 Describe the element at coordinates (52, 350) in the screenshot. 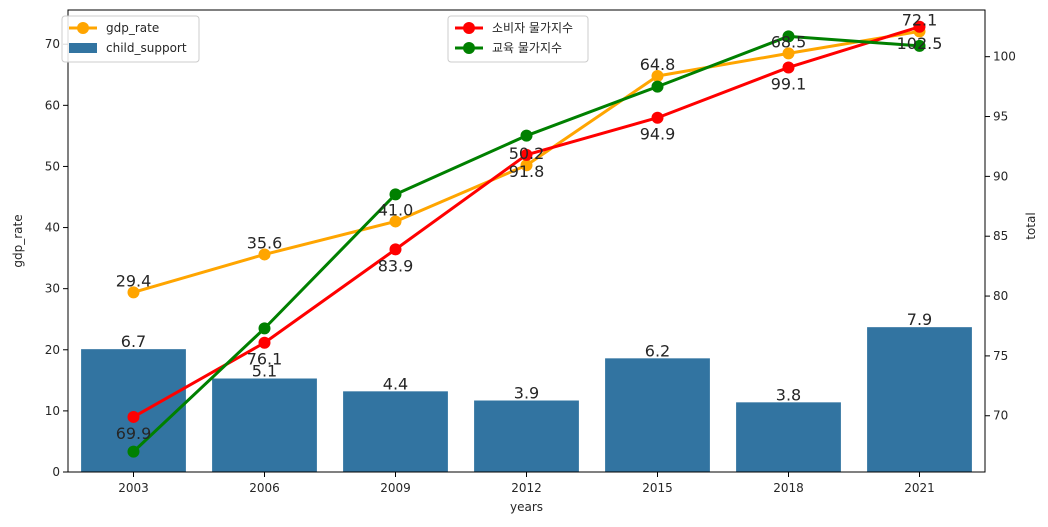

I see `y-left-tick-label: 20` at that location.